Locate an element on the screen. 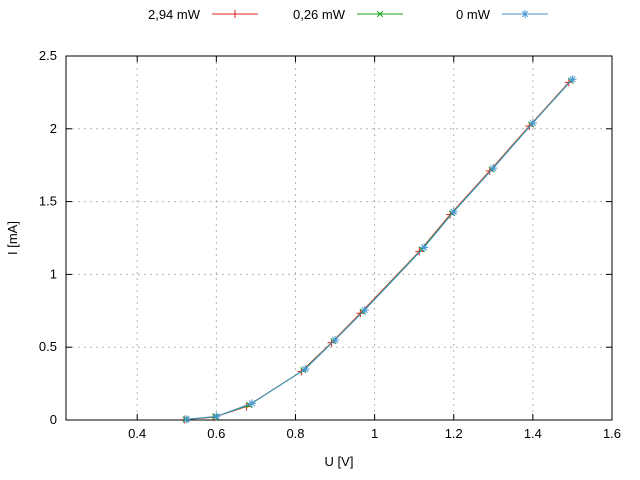 The height and width of the screenshot is (480, 640). x-tick-label: 0.6 is located at coordinates (216, 433).